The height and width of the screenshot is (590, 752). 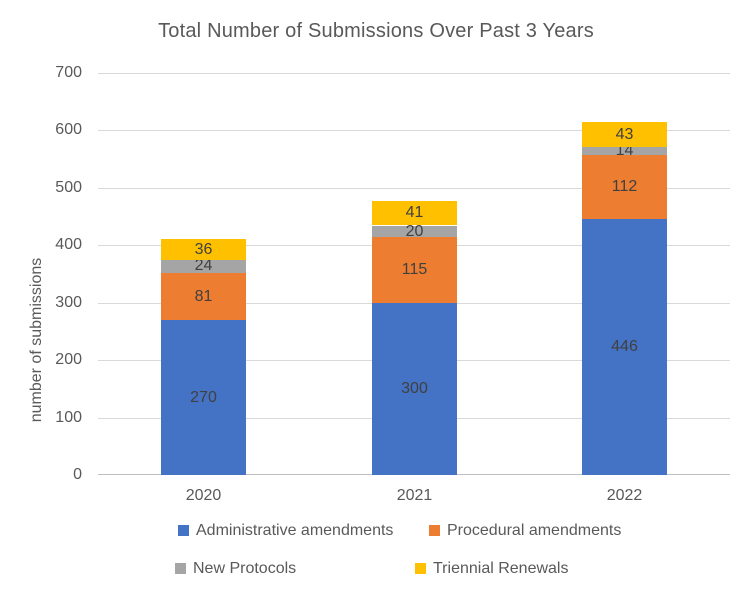 What do you see at coordinates (77, 474) in the screenshot?
I see `y-axis-tick-label: 0` at bounding box center [77, 474].